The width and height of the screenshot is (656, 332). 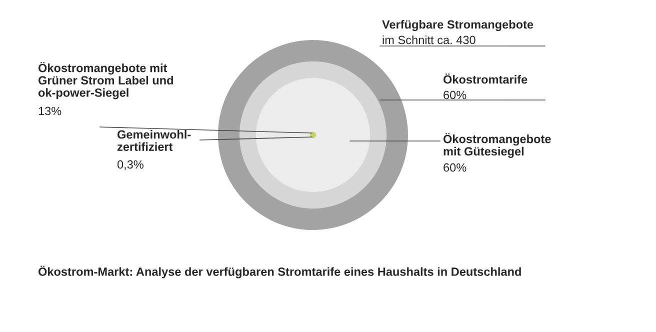 I want to click on data-label: 0,3%, so click(x=130, y=165).